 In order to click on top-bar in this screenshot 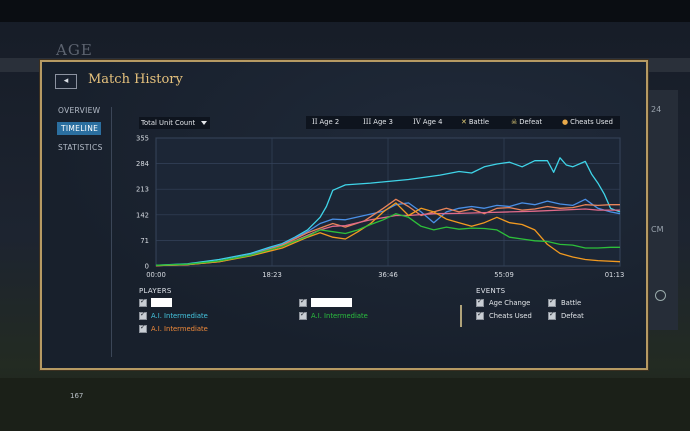, I will do `click(345, 11)`.